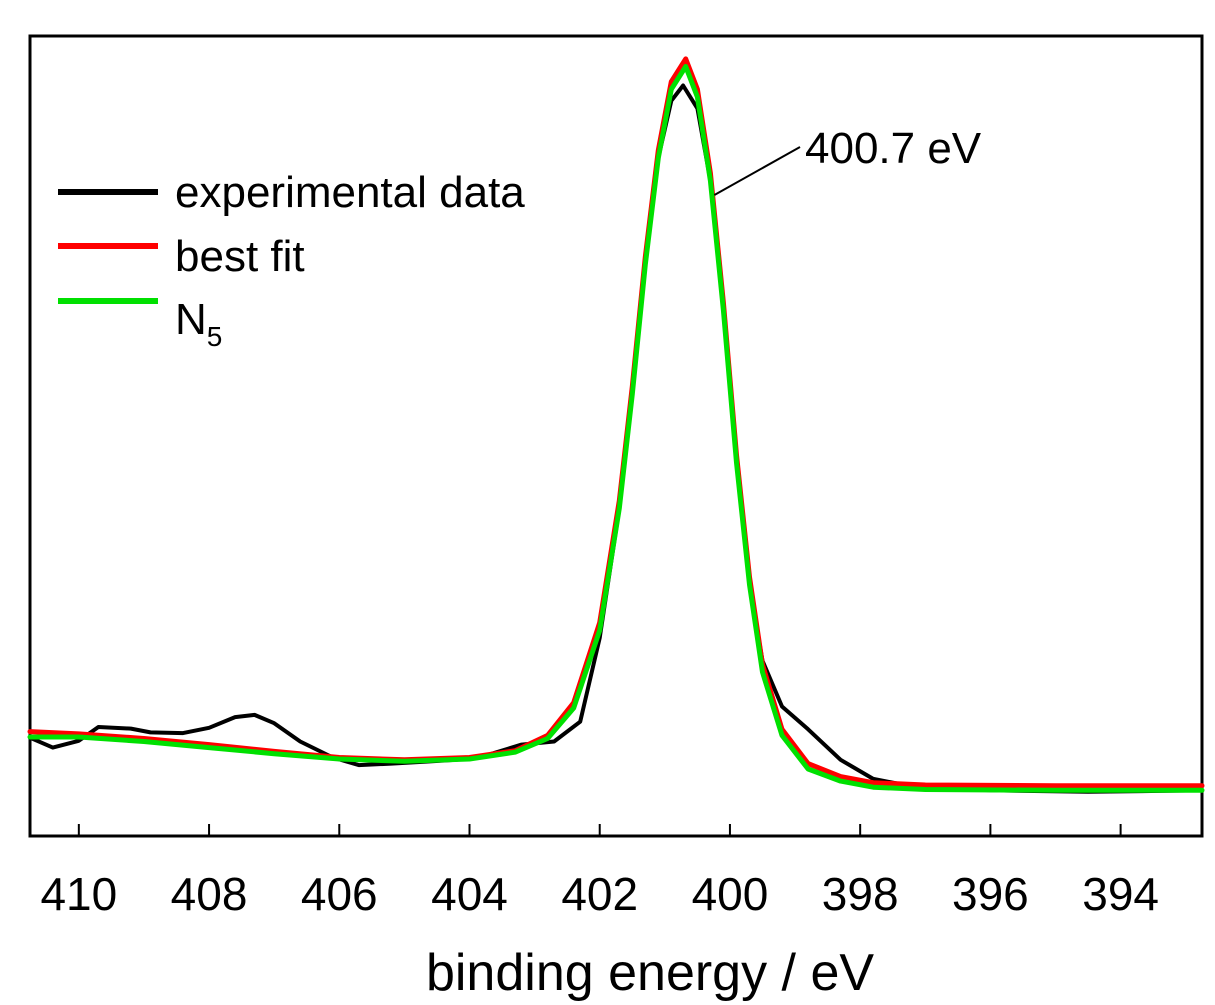 The height and width of the screenshot is (1005, 1215). Describe the element at coordinates (240, 256) in the screenshot. I see `legend-label-best-fit: best fit` at that location.